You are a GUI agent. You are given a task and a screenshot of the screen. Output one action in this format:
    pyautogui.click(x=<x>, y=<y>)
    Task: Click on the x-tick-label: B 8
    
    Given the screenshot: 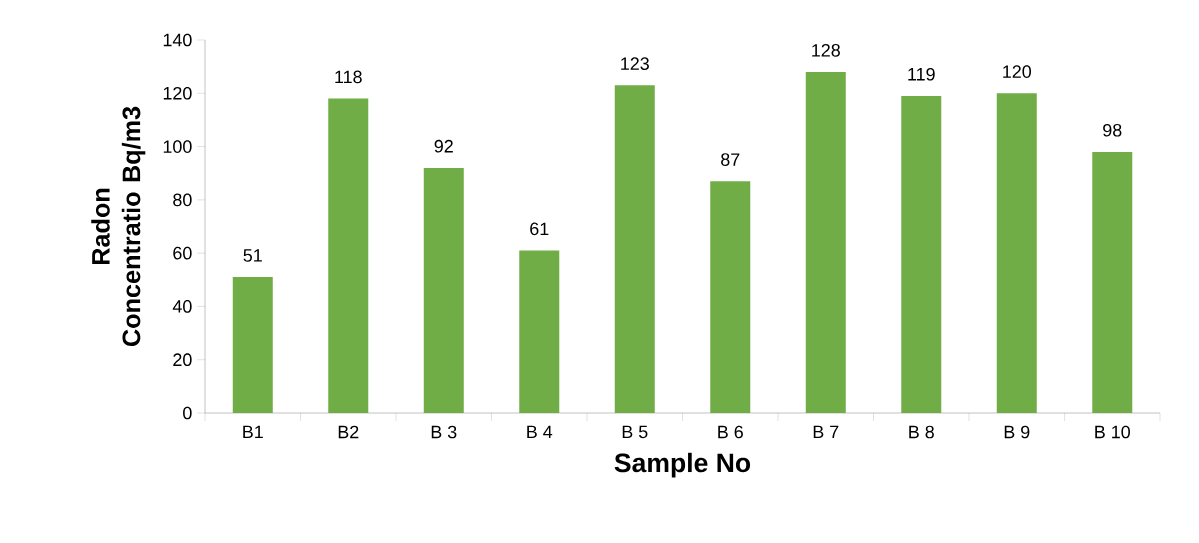 What is the action you would take?
    pyautogui.click(x=921, y=432)
    